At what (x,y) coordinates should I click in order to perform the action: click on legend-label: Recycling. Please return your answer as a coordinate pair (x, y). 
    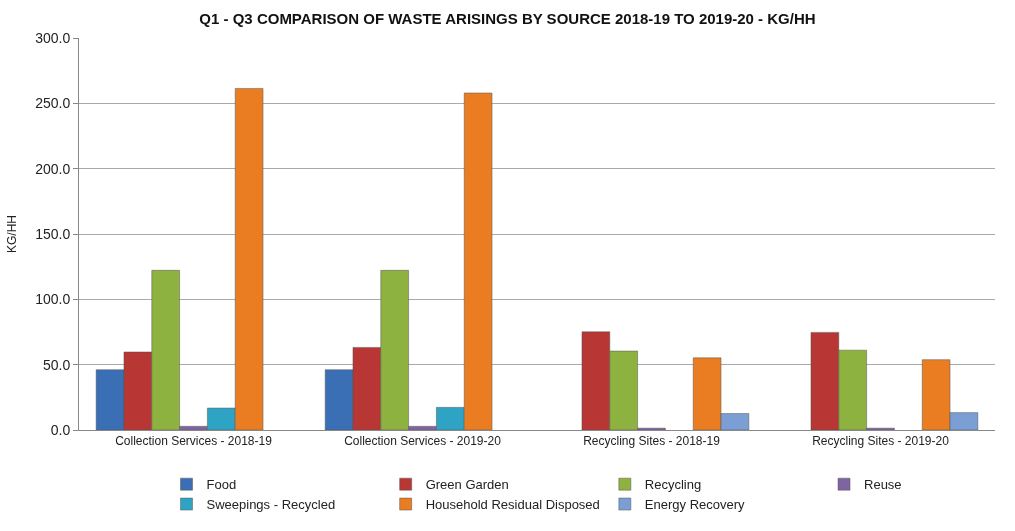
    Looking at the image, I should click on (673, 485).